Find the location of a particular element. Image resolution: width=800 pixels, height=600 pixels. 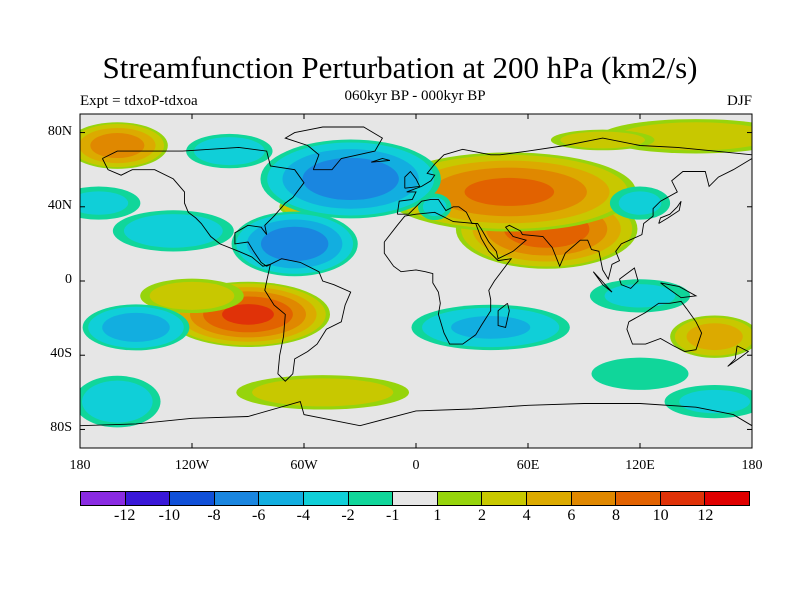

colorbar-label: -10 is located at coordinates (169, 515).